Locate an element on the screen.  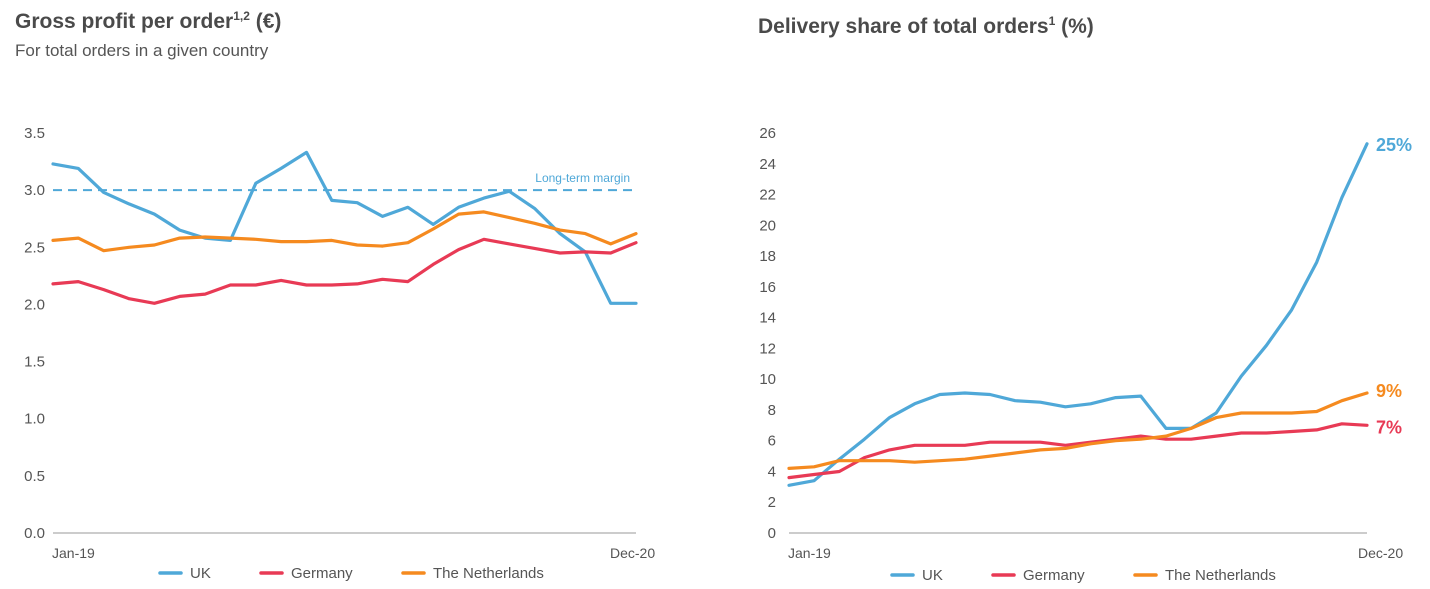
left-series-line-germany is located at coordinates (344, 271).